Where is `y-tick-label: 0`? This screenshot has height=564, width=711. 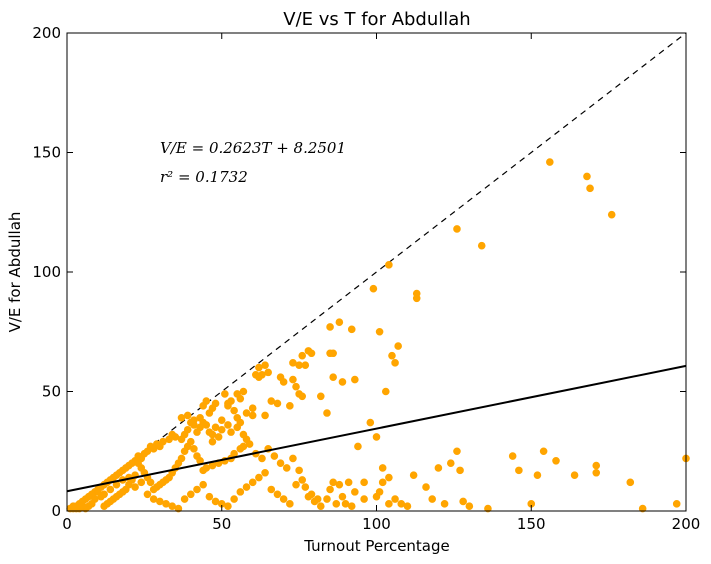
y-tick-label: 0 is located at coordinates (56, 511).